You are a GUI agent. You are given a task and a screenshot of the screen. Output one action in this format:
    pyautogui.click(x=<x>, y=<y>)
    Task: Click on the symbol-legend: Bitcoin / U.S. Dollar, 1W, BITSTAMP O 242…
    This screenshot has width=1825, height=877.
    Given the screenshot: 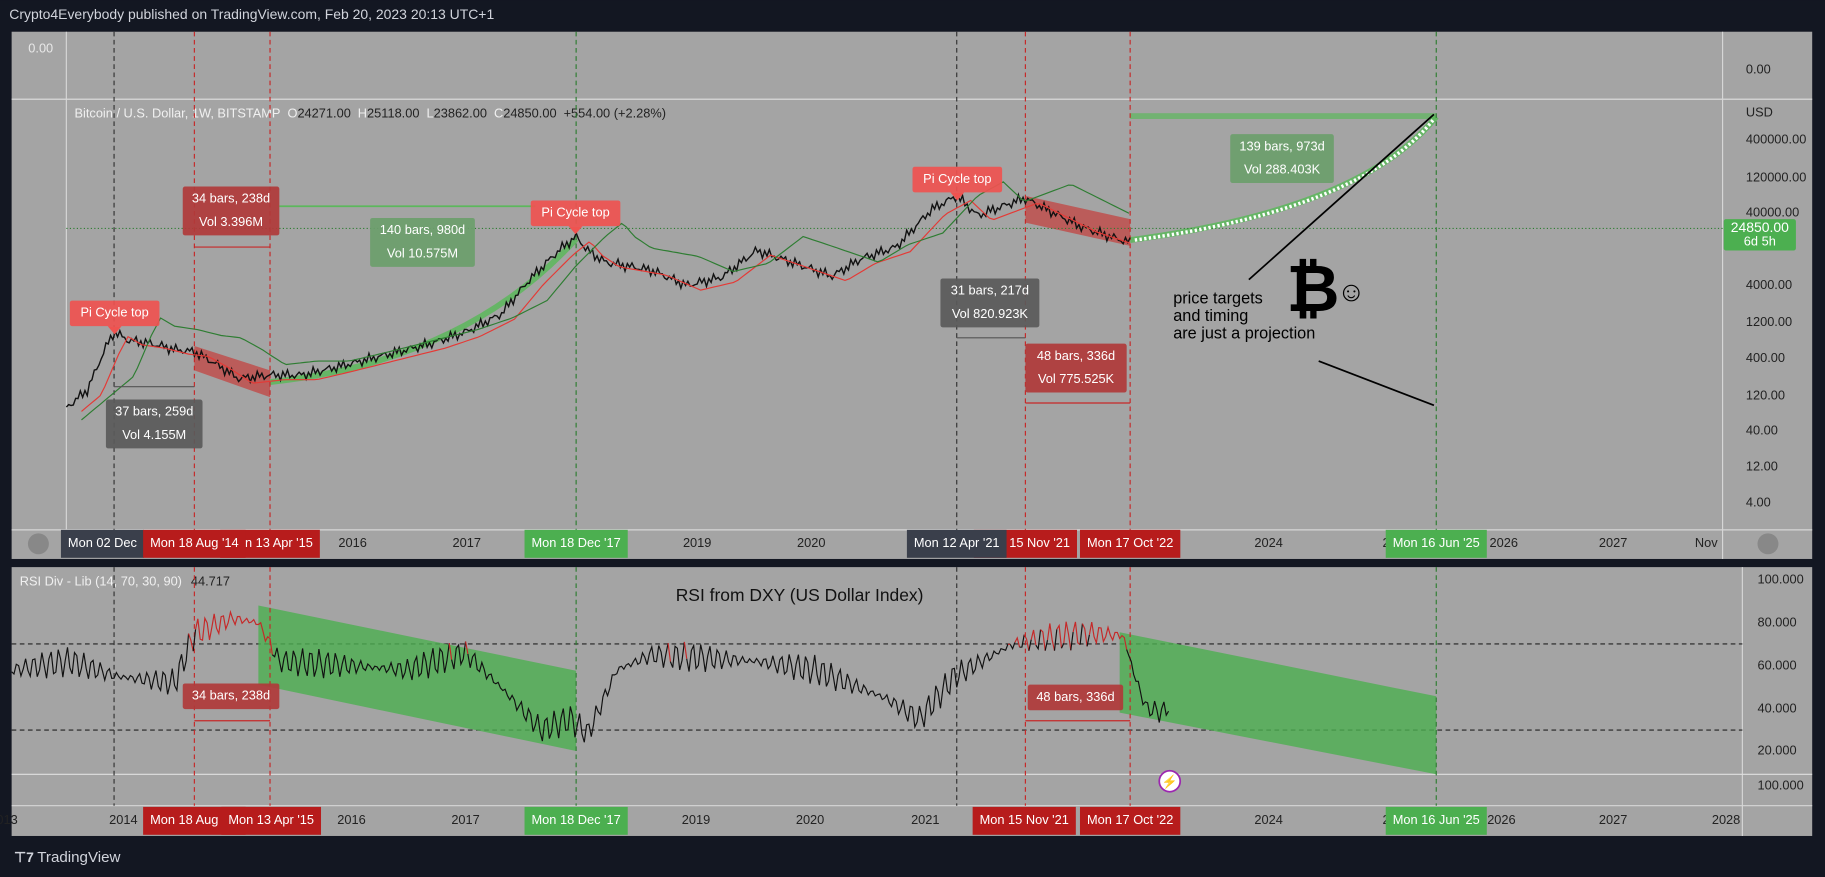 What is the action you would take?
    pyautogui.click(x=370, y=113)
    